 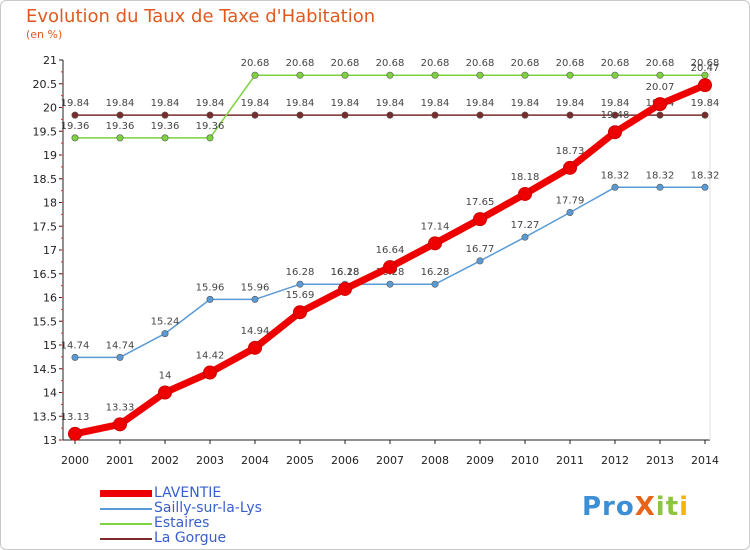 I want to click on y-tick-label: 13, so click(x=50, y=440).